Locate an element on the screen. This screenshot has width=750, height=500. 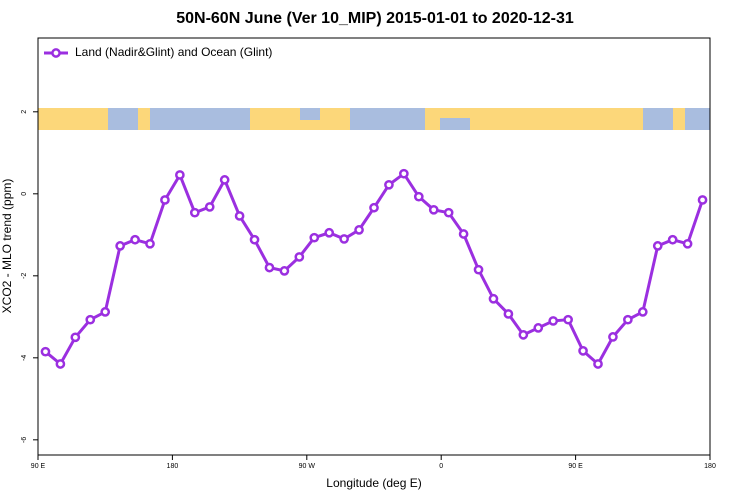
y-tick-label: 0 is located at coordinates (24, 194).